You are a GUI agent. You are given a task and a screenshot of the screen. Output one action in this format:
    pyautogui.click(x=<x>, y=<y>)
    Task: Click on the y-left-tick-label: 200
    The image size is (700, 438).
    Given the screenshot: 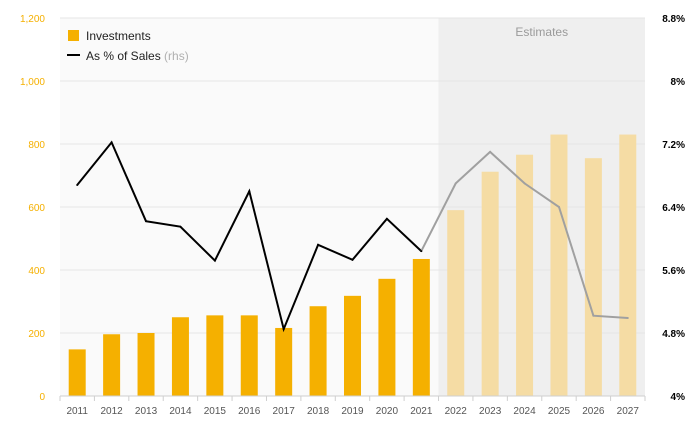 What is the action you would take?
    pyautogui.click(x=36, y=334)
    